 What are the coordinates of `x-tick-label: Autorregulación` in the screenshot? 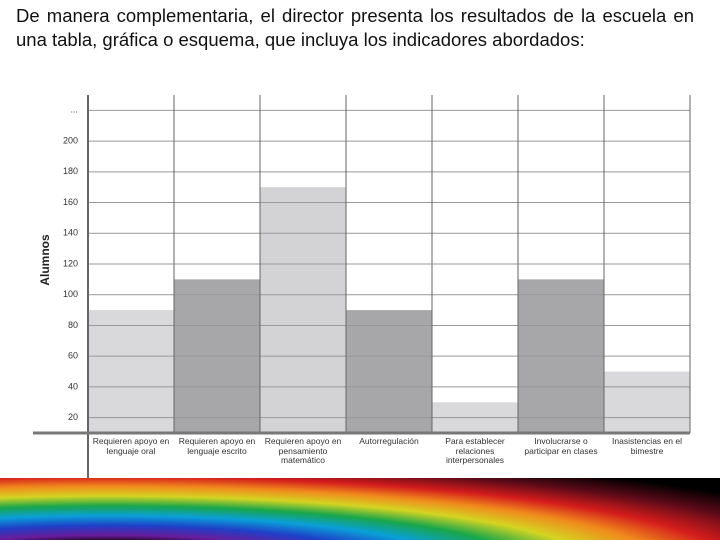 It's located at (389, 441).